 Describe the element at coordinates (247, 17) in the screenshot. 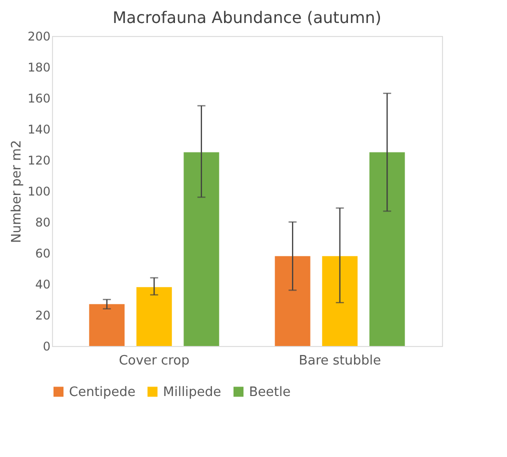

I see `chart-title: Macrofauna Abundance (autumn)` at that location.